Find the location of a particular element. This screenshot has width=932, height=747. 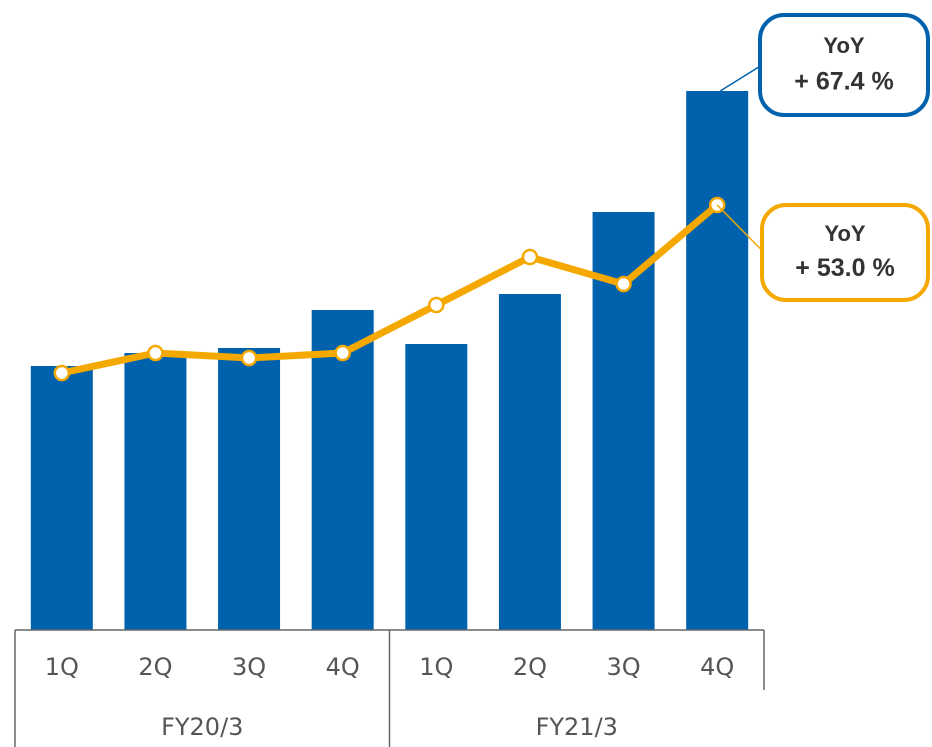

callout-value: + 53.0 % is located at coordinates (844, 268).